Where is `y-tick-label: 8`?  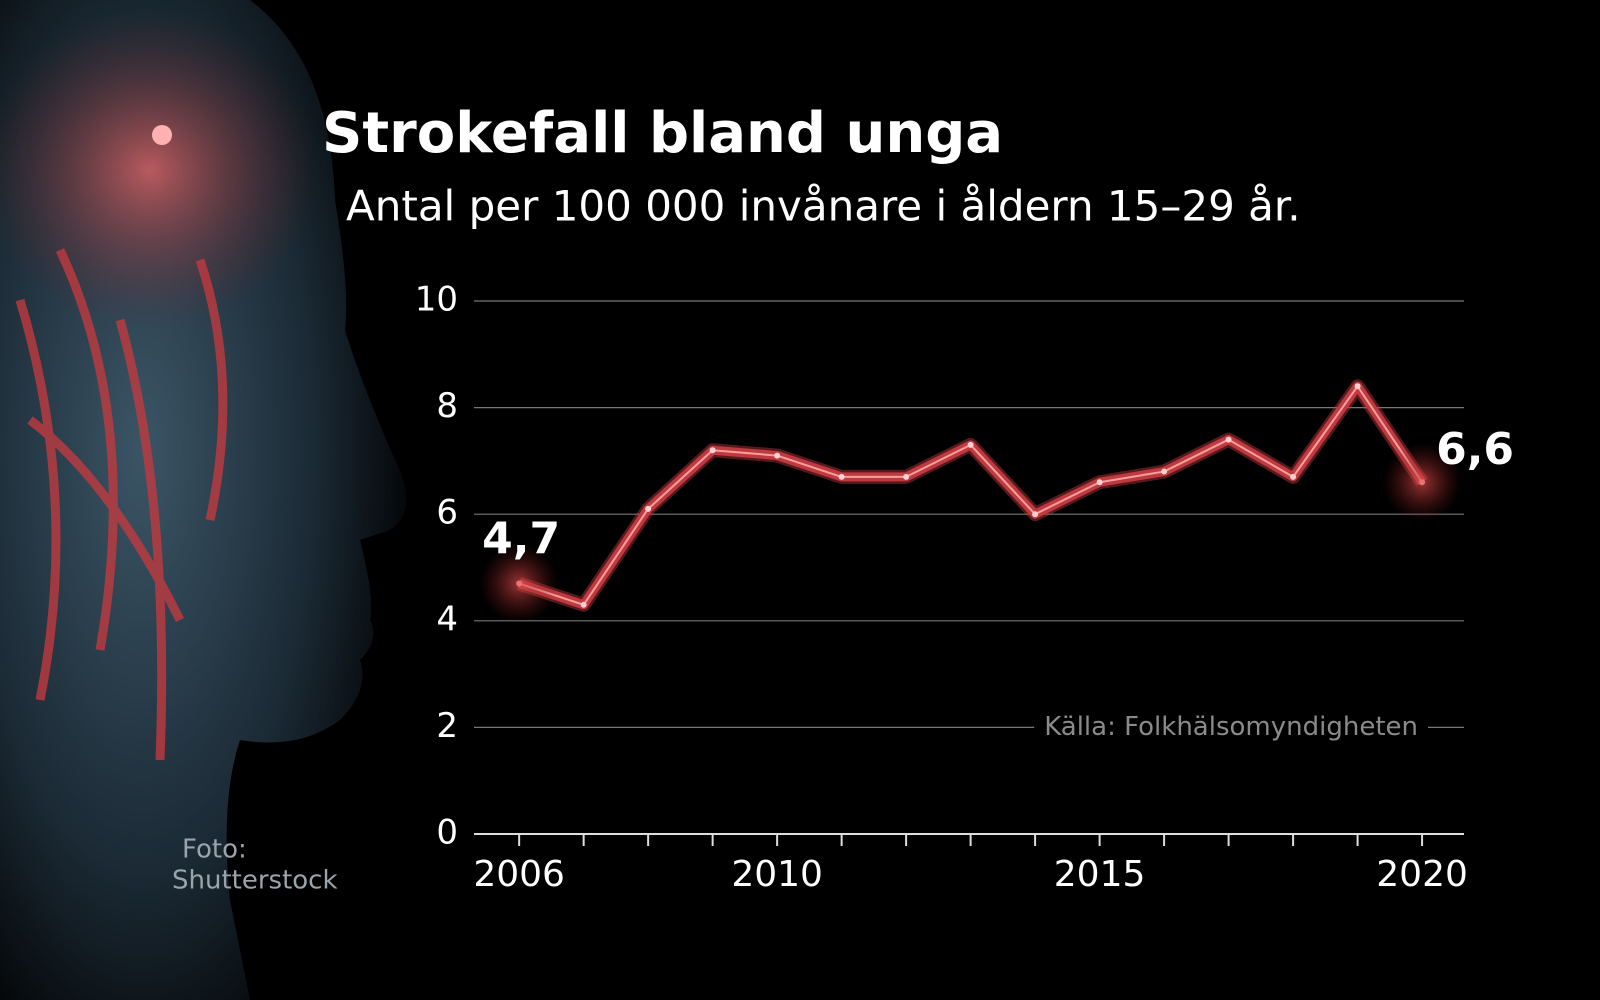 y-tick-label: 8 is located at coordinates (447, 406).